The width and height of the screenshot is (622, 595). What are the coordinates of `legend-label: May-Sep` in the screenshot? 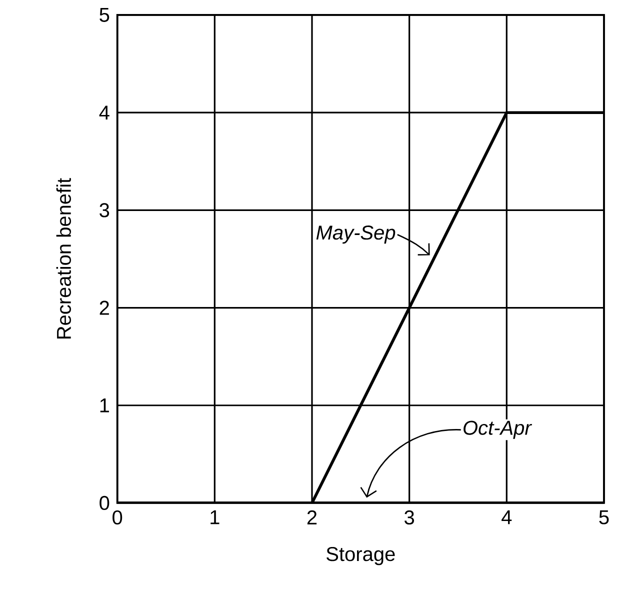 It's located at (356, 235).